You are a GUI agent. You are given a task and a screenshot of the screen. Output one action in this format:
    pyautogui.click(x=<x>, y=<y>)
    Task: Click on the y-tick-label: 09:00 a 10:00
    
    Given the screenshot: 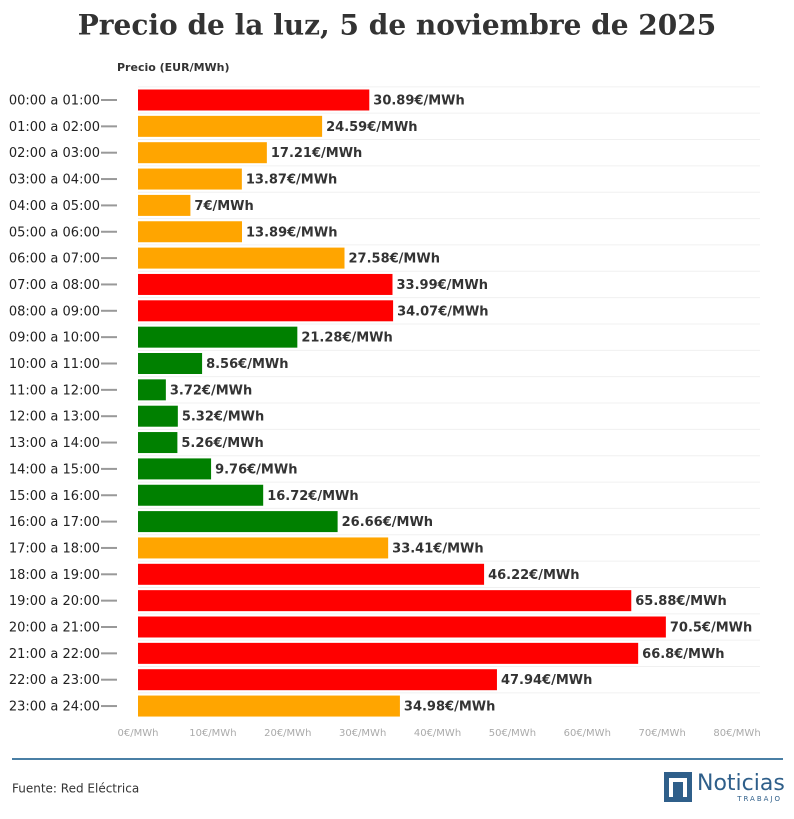 What is the action you would take?
    pyautogui.click(x=54, y=338)
    